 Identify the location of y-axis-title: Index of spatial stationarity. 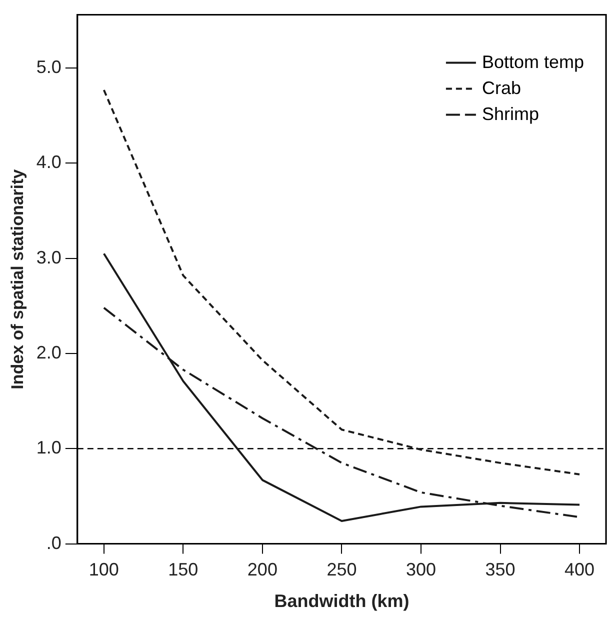
(17, 279).